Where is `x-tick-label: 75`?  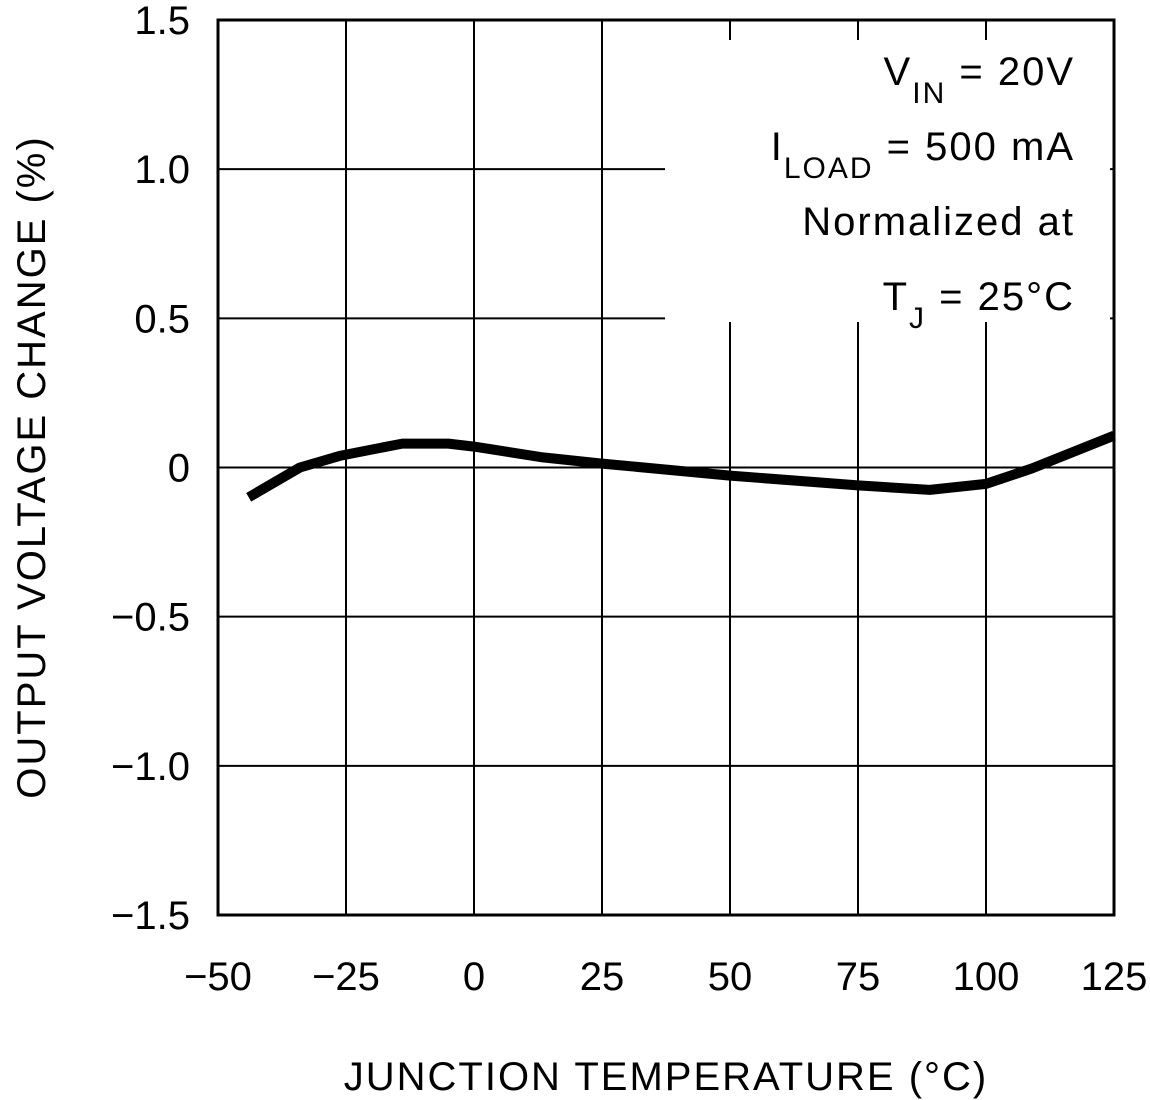 x-tick-label: 75 is located at coordinates (858, 977).